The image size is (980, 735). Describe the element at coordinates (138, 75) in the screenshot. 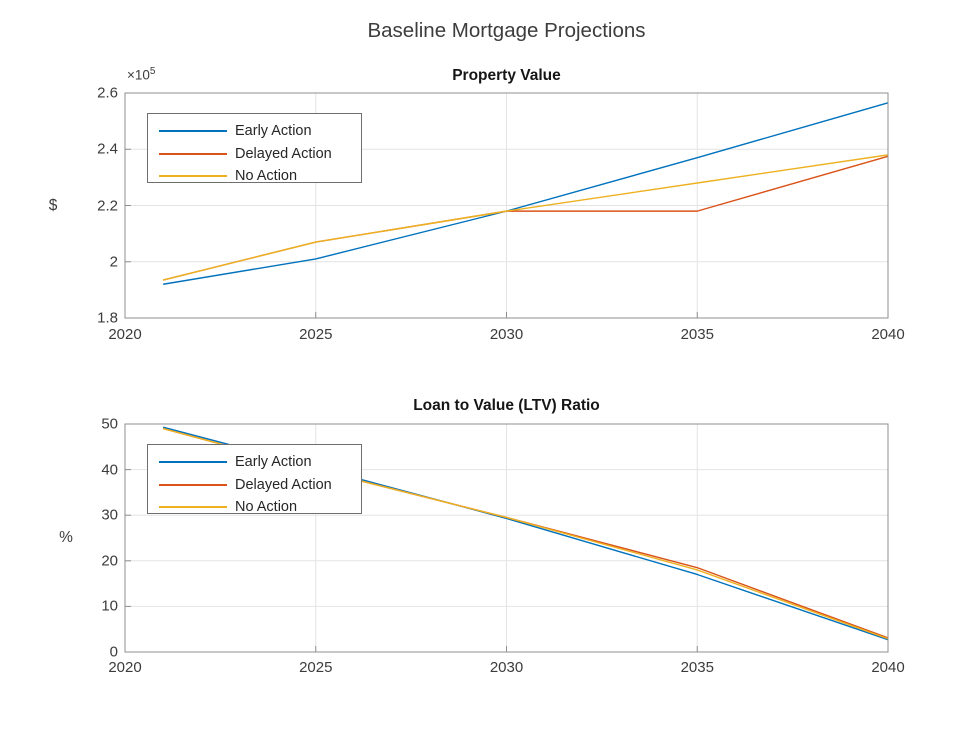

I see `offset-base: ×10` at that location.